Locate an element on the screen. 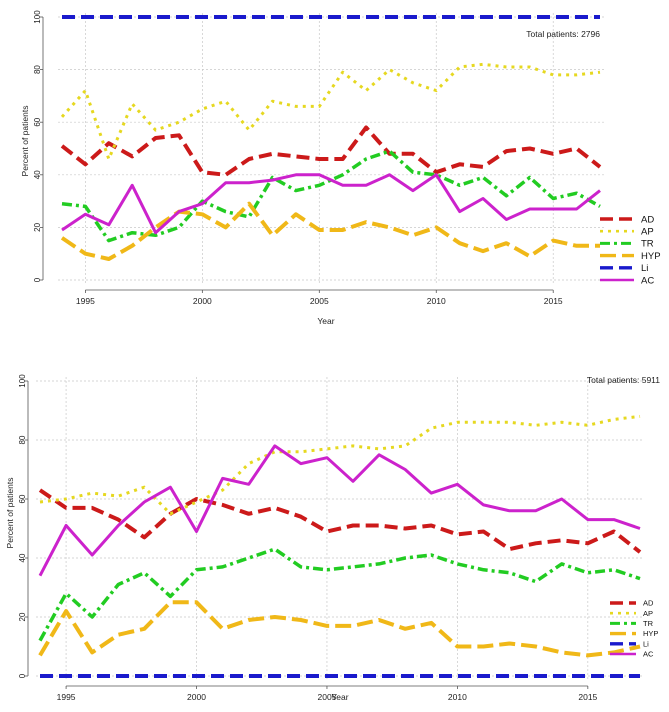 This screenshot has height=712, width=669. top-chart-y-label: Percent of patients is located at coordinates (25, 141).